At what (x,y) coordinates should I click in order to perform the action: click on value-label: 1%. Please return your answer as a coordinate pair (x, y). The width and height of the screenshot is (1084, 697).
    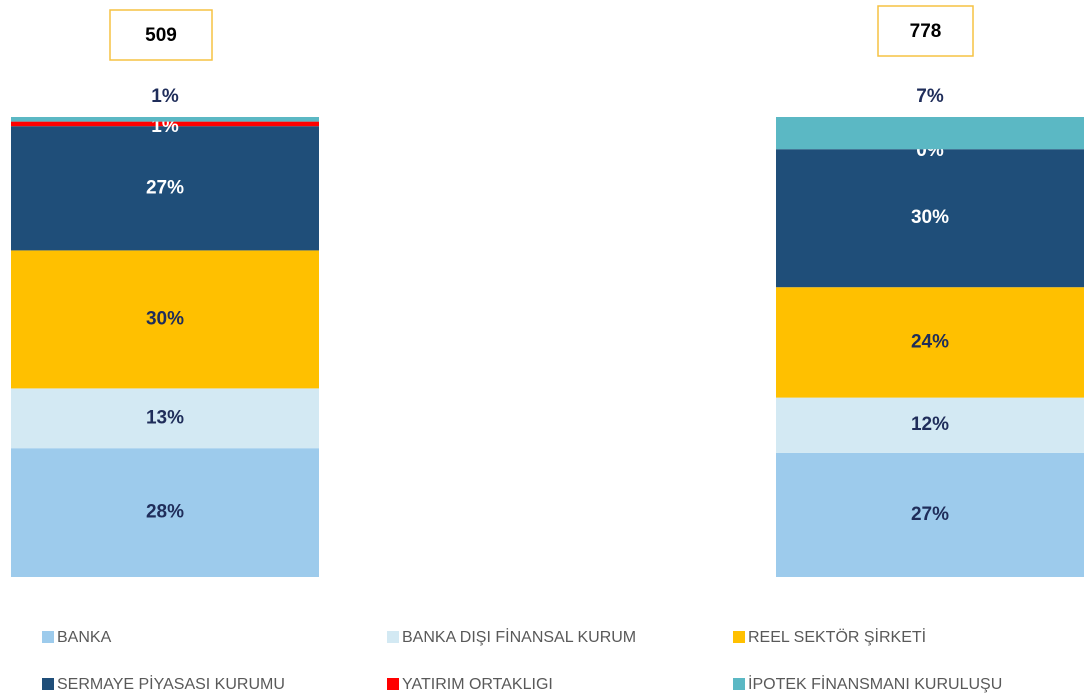
    Looking at the image, I should click on (165, 96).